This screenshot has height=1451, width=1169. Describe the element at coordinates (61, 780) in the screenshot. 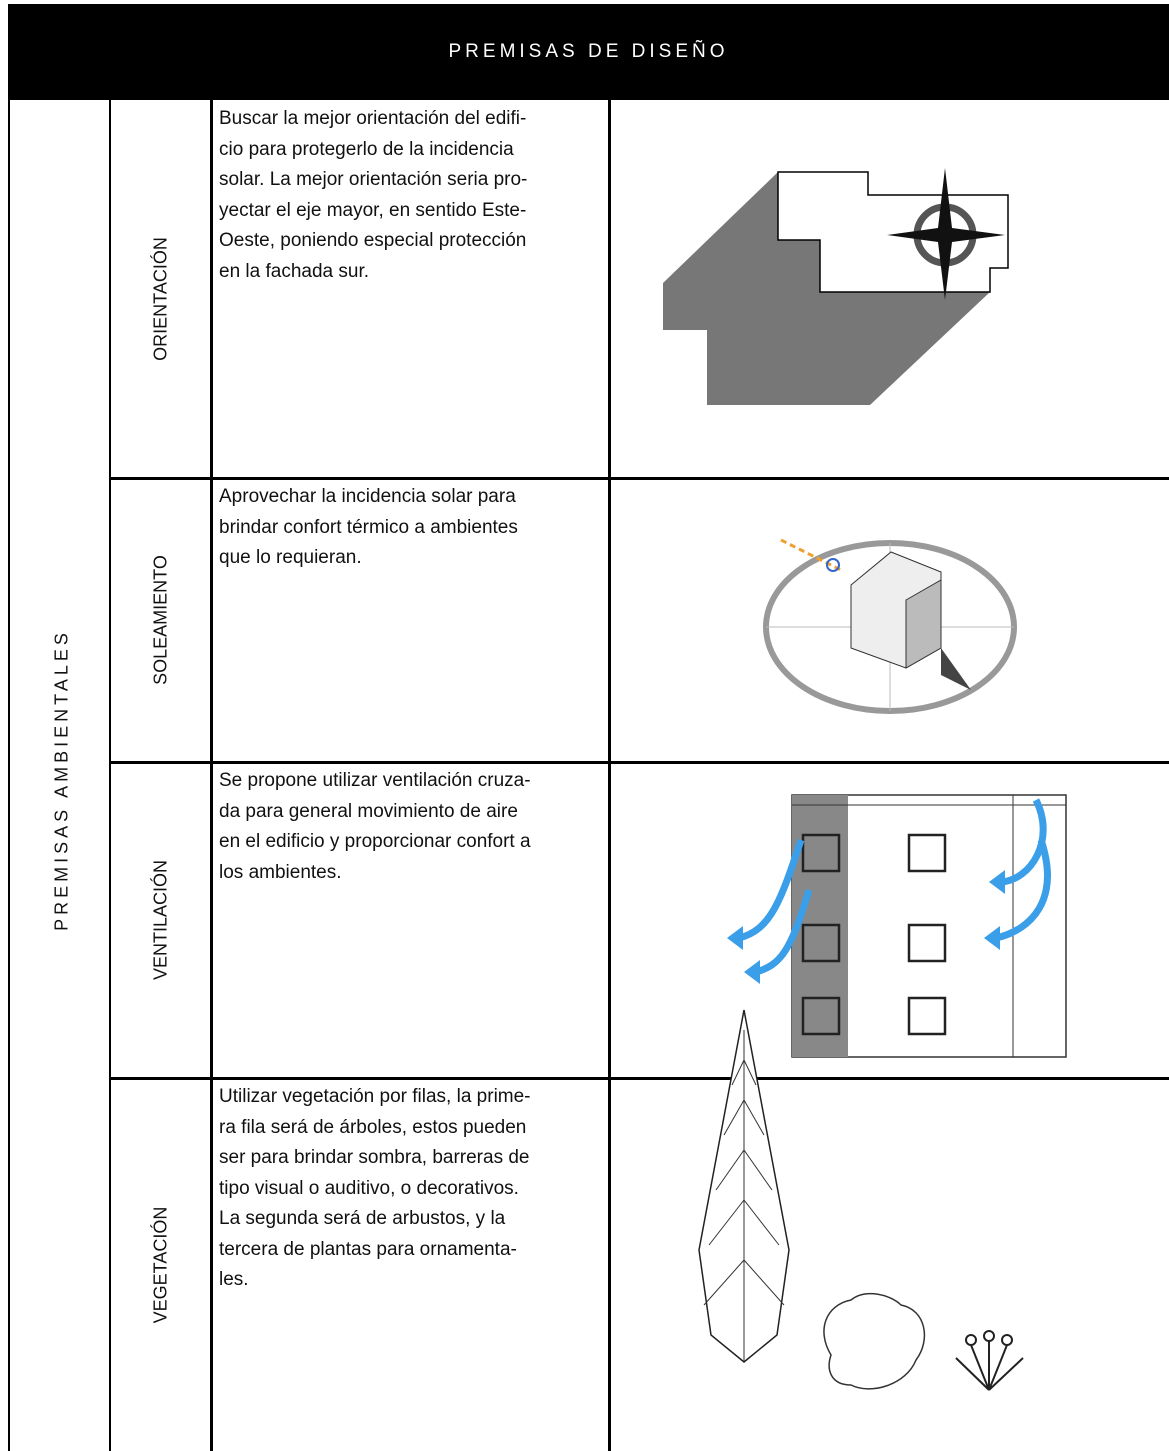

I see `section-label: PREMISAS AMBIENTALES` at that location.